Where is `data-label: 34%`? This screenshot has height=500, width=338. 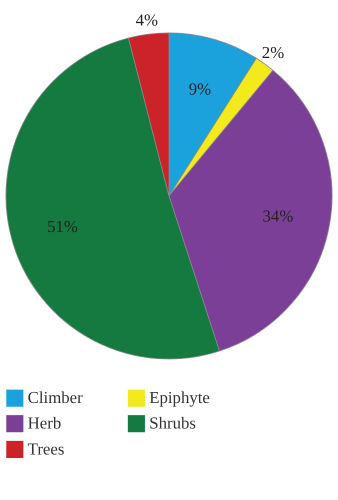 data-label: 34% is located at coordinates (278, 216).